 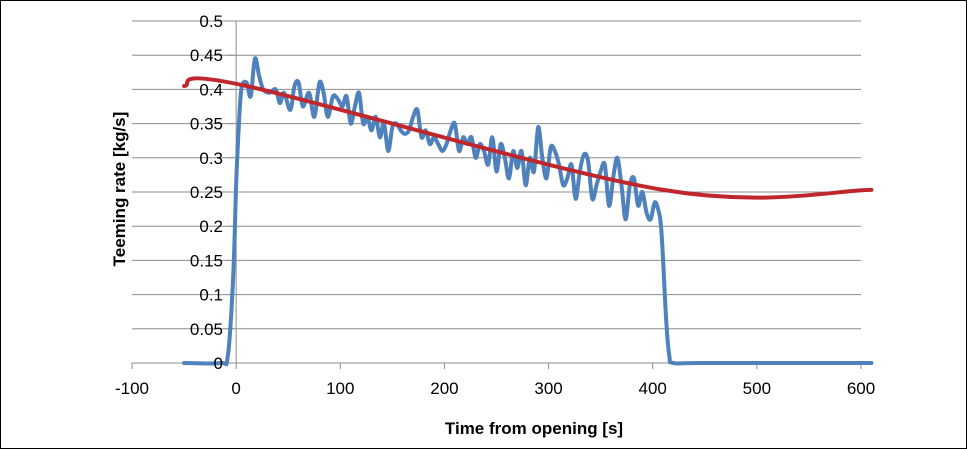 What do you see at coordinates (211, 226) in the screenshot?
I see `y-tick-label: 0.2` at bounding box center [211, 226].